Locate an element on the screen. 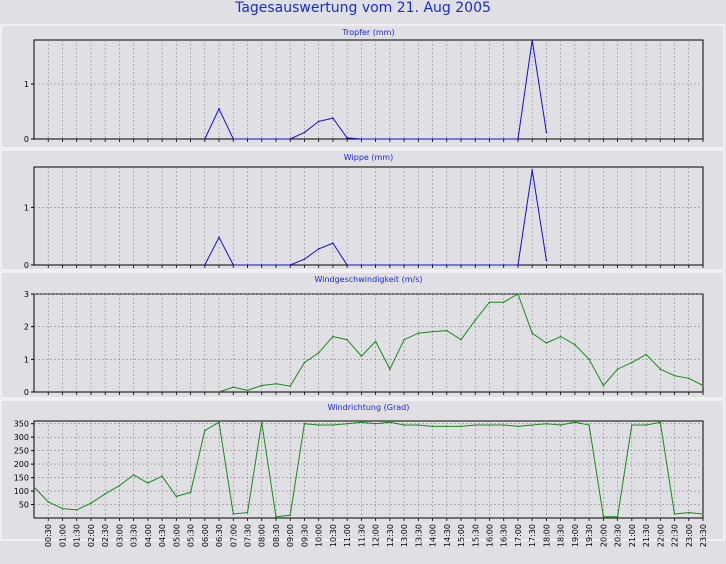  y-tick-label: 1 is located at coordinates (26, 207).